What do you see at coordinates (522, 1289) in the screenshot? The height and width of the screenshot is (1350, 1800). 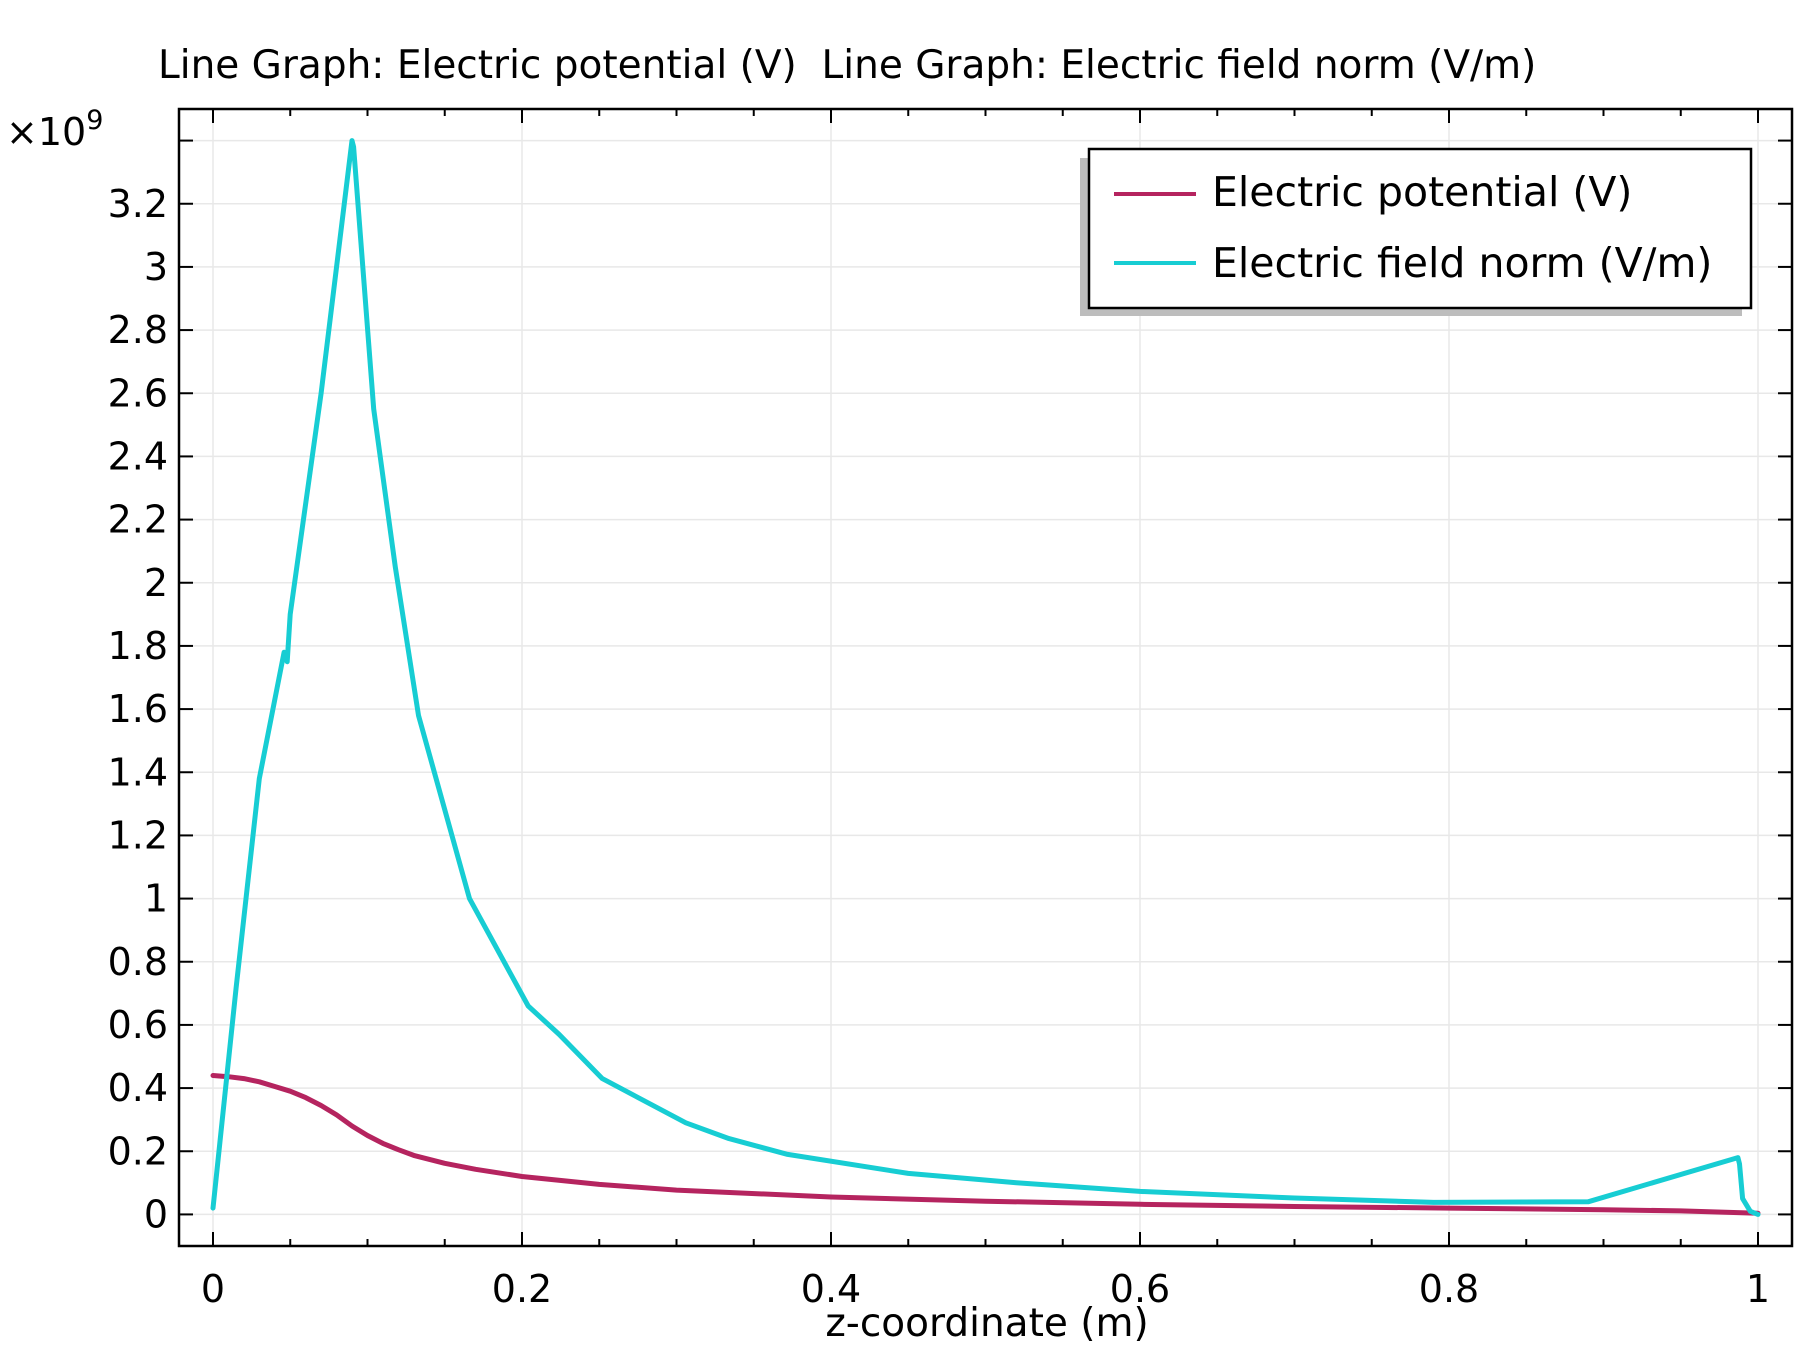 I see `x-tick-label: 0.2` at bounding box center [522, 1289].